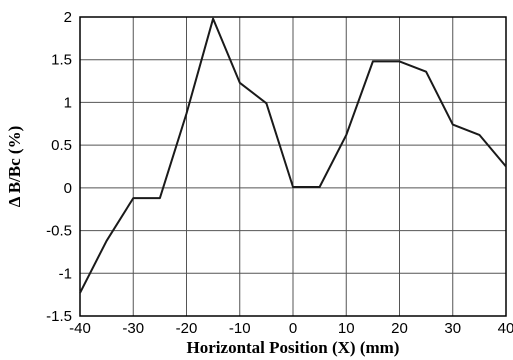  What do you see at coordinates (14, 167) in the screenshot?
I see `y-axis-label: Δ B/Bc (%)` at bounding box center [14, 167].